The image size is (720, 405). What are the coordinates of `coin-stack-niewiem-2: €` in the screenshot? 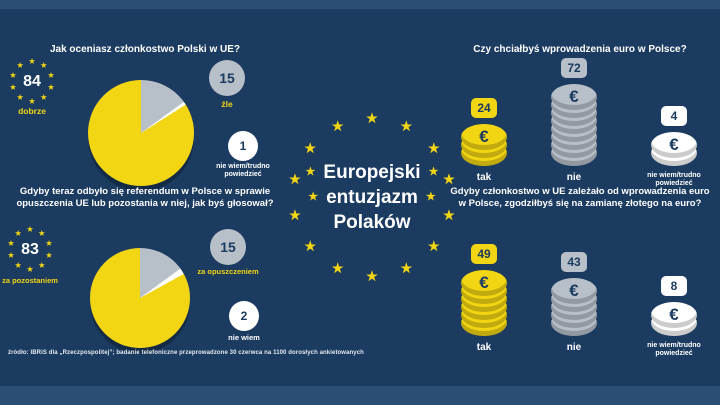 It's located at (674, 318).